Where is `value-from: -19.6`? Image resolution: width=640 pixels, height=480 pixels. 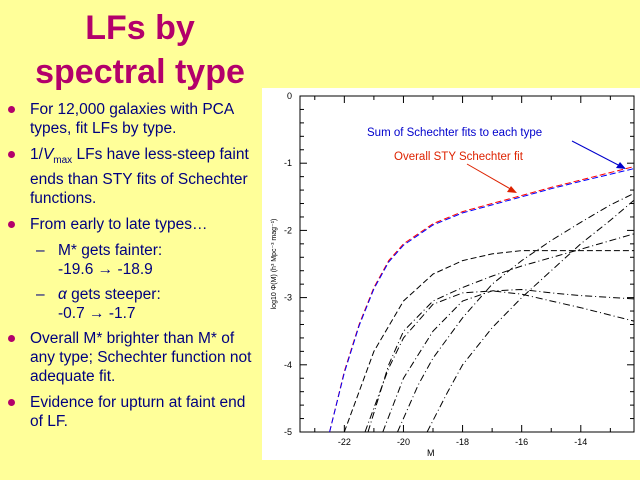
value-from: -19.6 is located at coordinates (76, 270).